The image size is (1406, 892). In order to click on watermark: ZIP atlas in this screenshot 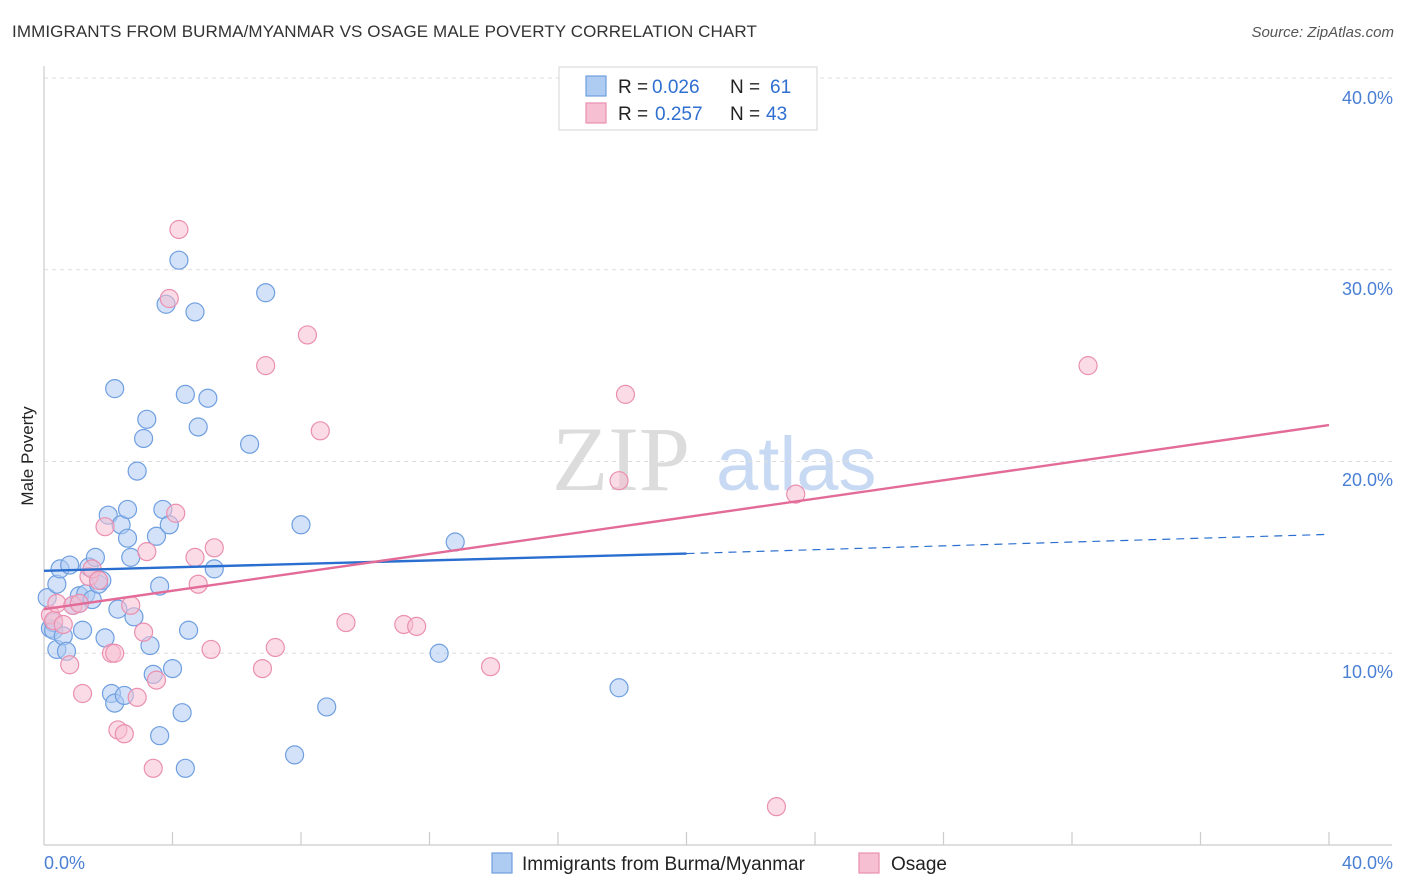, I will do `click(714, 459)`.